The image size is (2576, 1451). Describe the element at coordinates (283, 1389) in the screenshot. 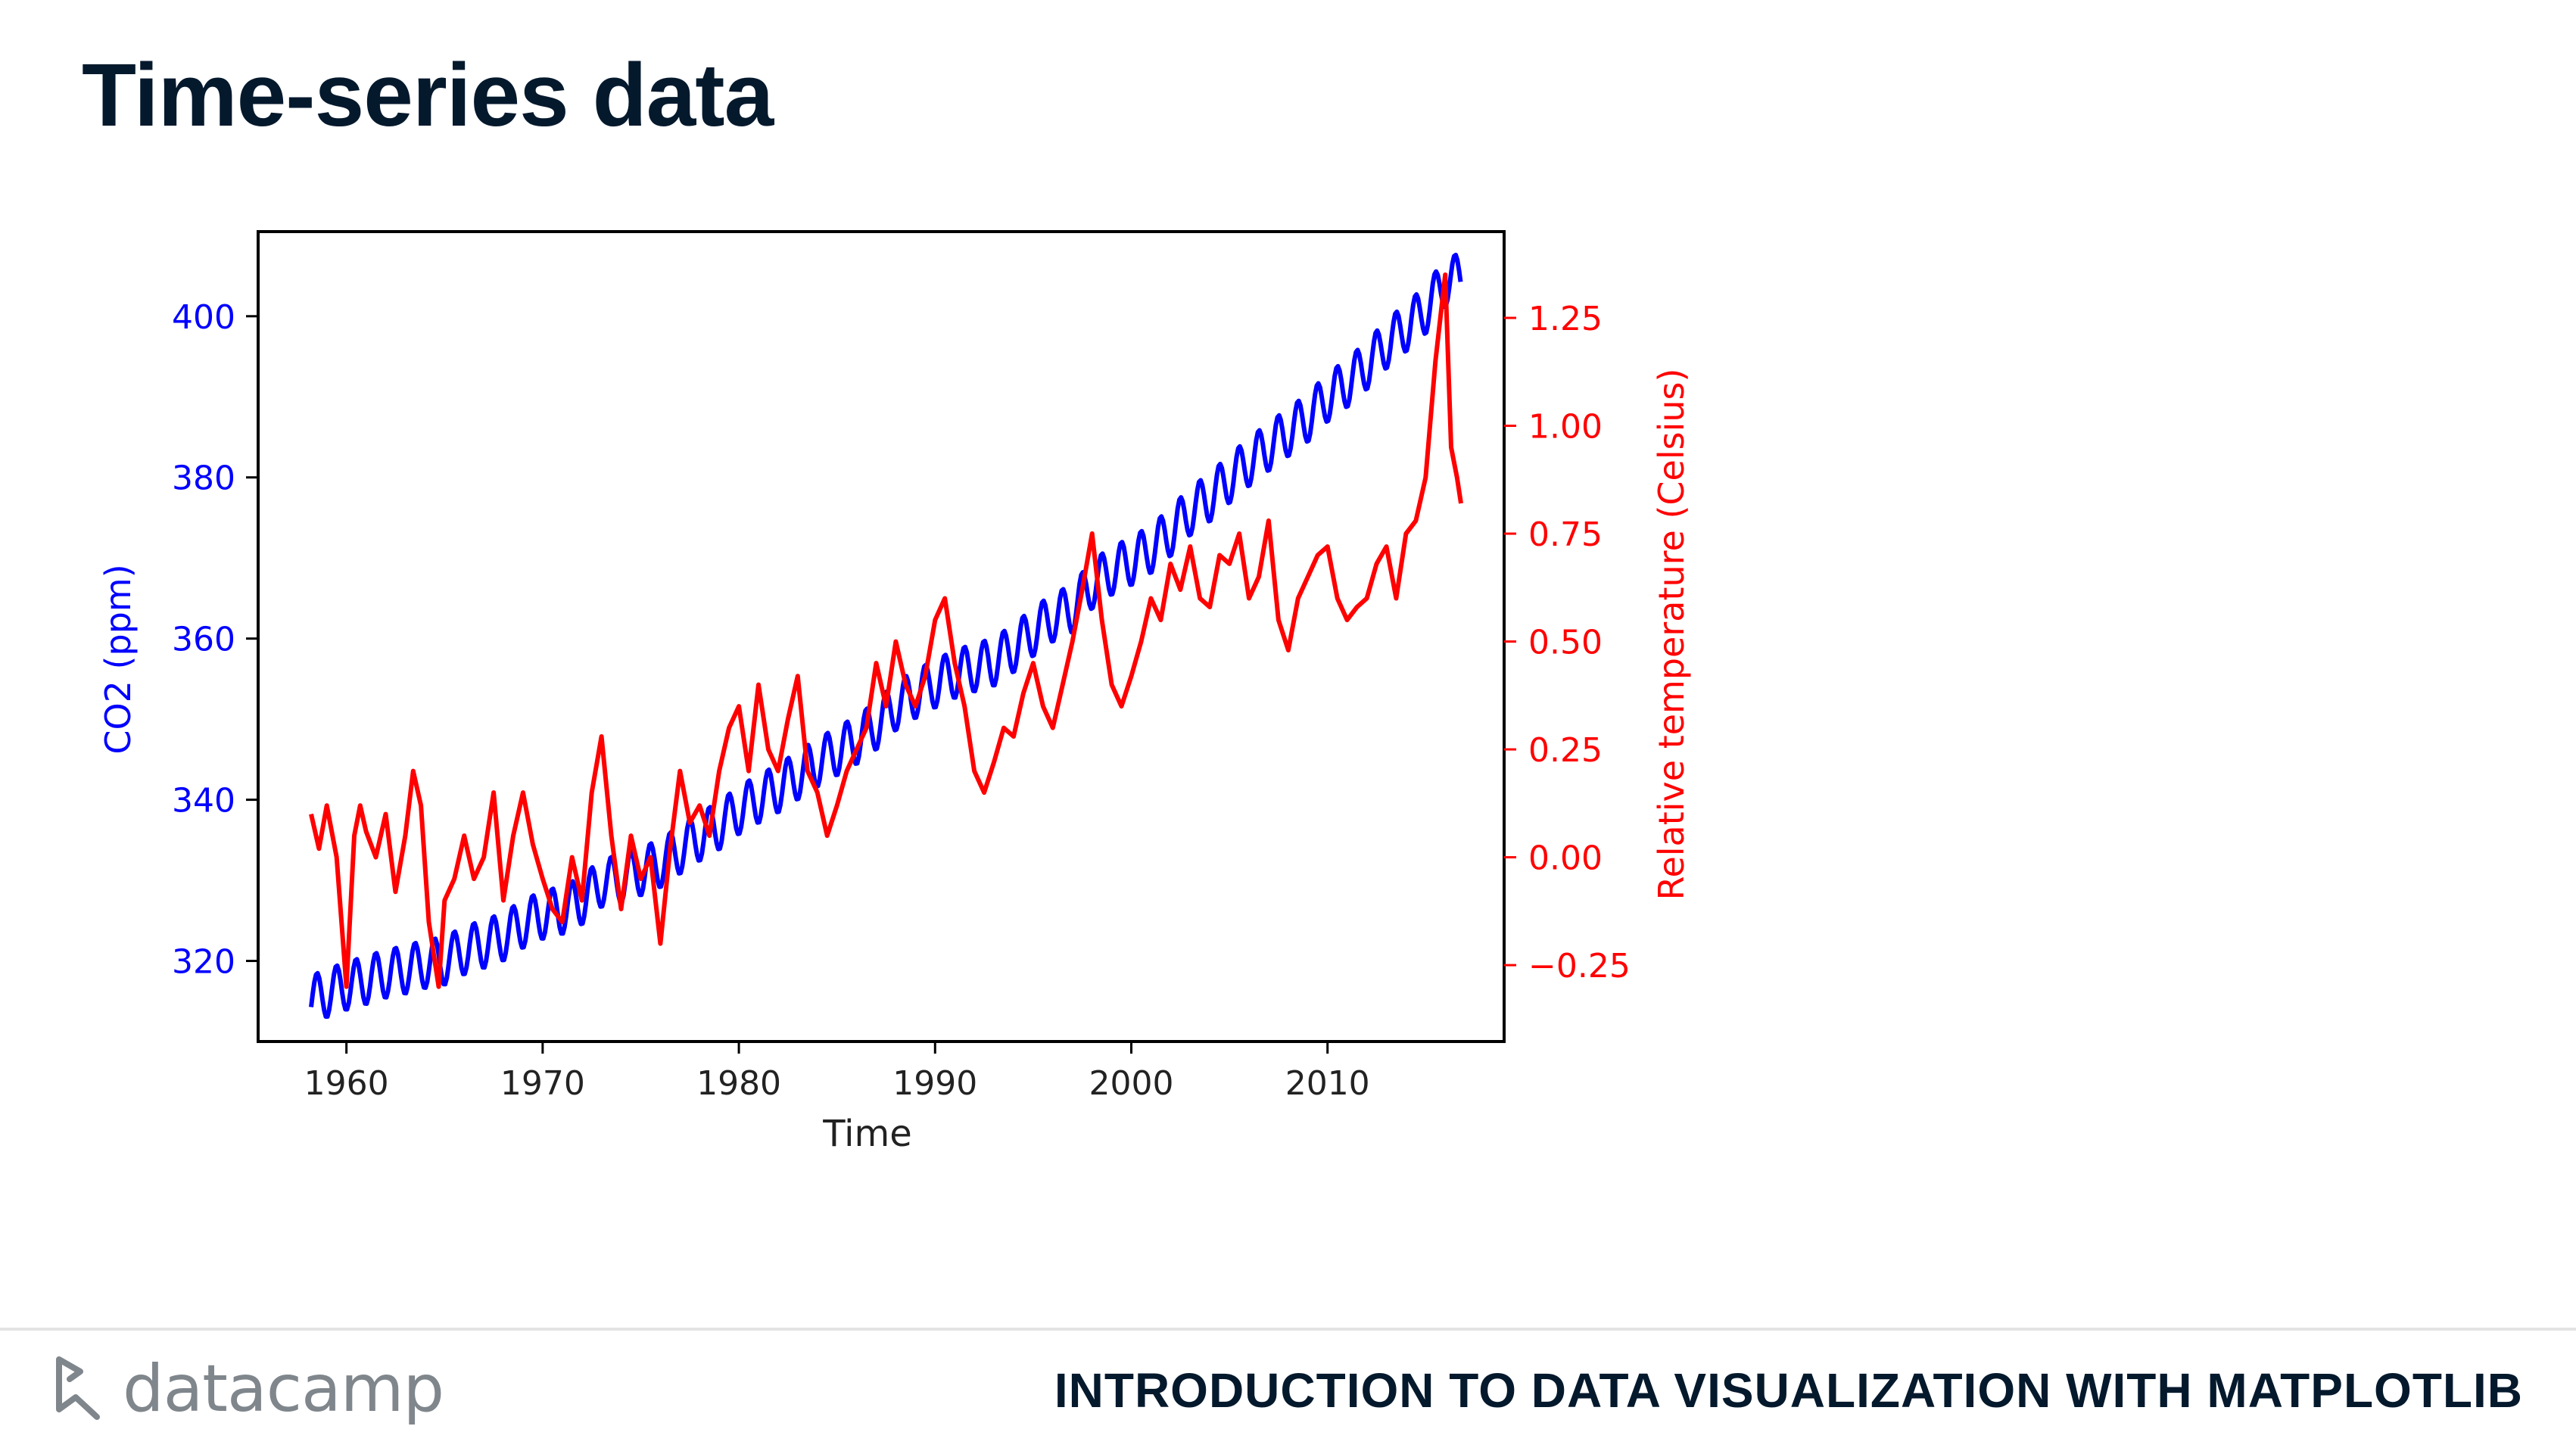

I see `brand-name: datacamp` at that location.